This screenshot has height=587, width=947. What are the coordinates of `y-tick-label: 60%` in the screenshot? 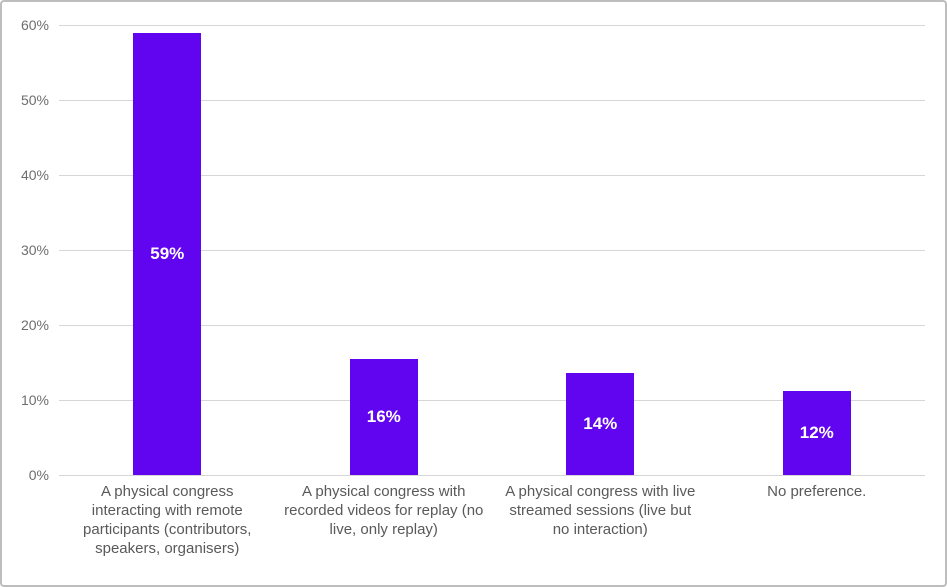 It's located at (34, 25).